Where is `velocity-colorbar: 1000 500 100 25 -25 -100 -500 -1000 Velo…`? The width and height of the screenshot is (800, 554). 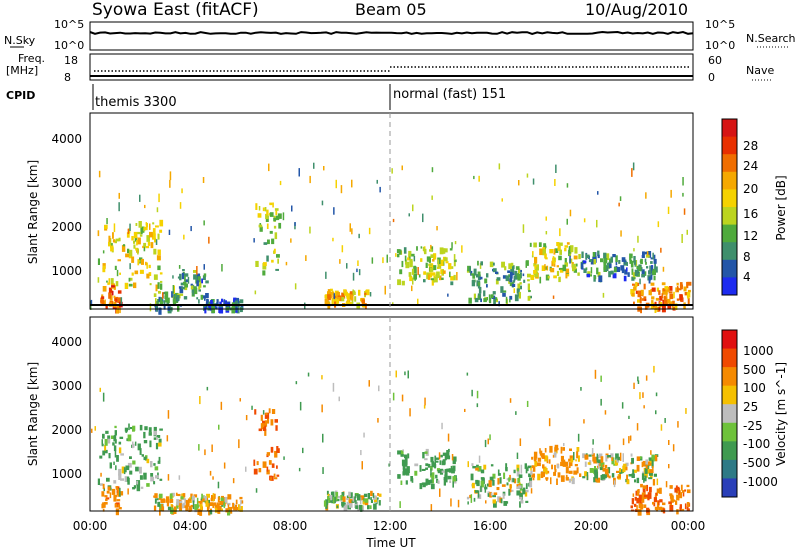 velocity-colorbar: 1000 500 100 25 -25 -100 -500 -1000 Velo… is located at coordinates (754, 413).